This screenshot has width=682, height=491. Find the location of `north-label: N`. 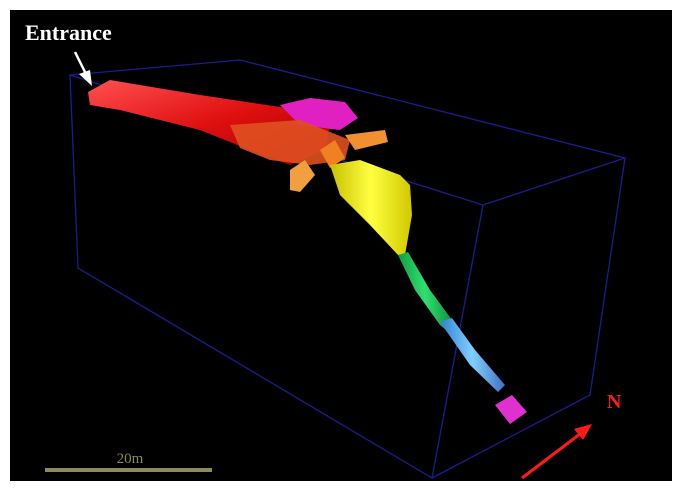

north-label: N is located at coordinates (614, 402).